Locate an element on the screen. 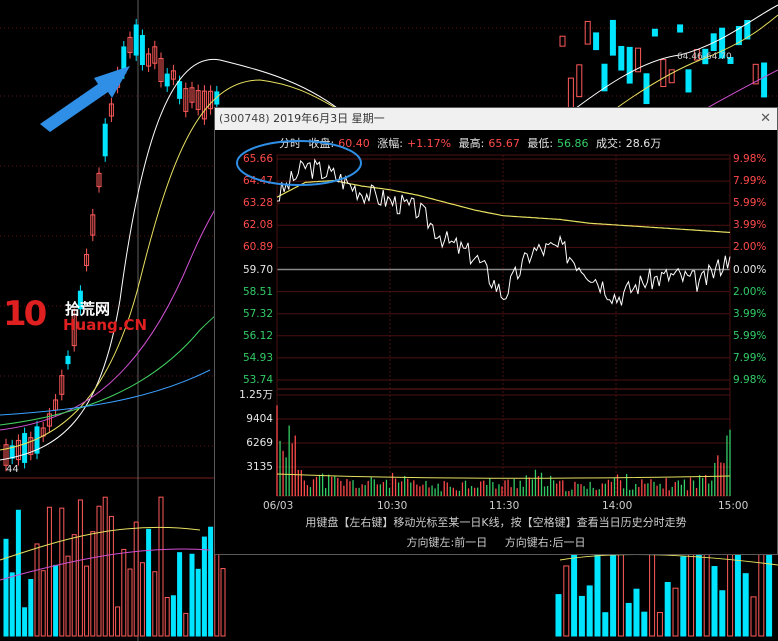 This screenshot has height=641, width=778. price-tick-label: 63.28 is located at coordinates (257, 203).